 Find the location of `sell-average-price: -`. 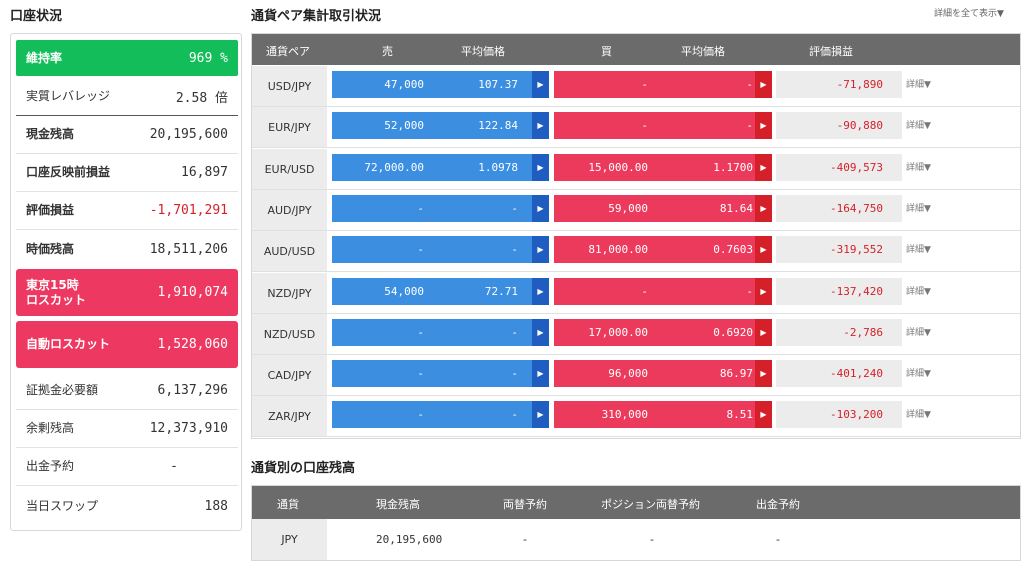

sell-average-price: - is located at coordinates (514, 414).